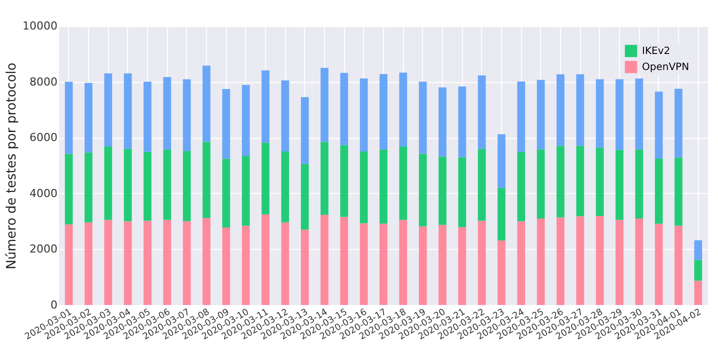 Image resolution: width=718 pixels, height=346 pixels. Describe the element at coordinates (44, 81) in the screenshot. I see `y-tick-label: 8000` at that location.